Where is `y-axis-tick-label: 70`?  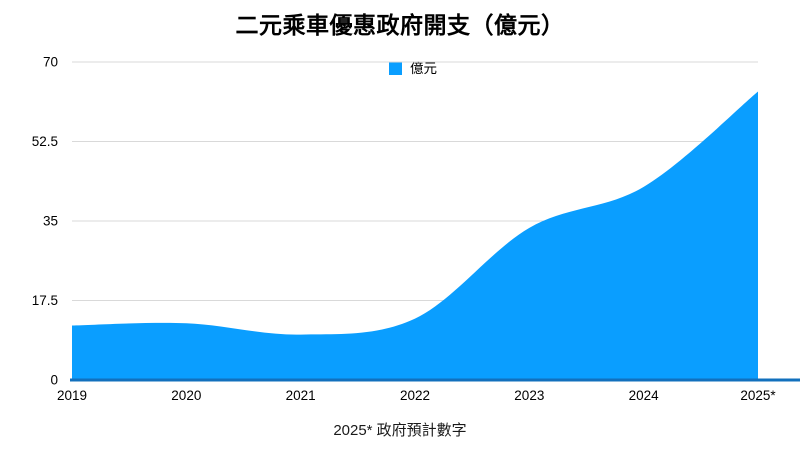
y-axis-tick-label: 70 is located at coordinates (50, 62).